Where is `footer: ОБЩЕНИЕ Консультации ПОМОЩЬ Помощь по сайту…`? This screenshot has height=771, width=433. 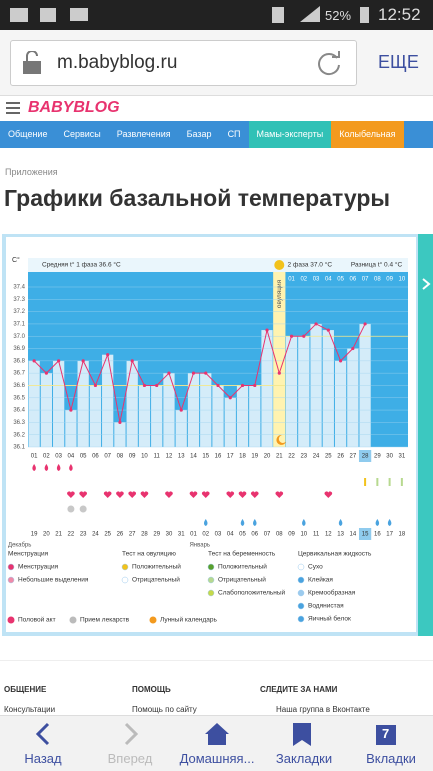
footer: ОБЩЕНИЕ Консультации ПОМОЩЬ Помощь по сайту… is located at coordinates (216, 688).